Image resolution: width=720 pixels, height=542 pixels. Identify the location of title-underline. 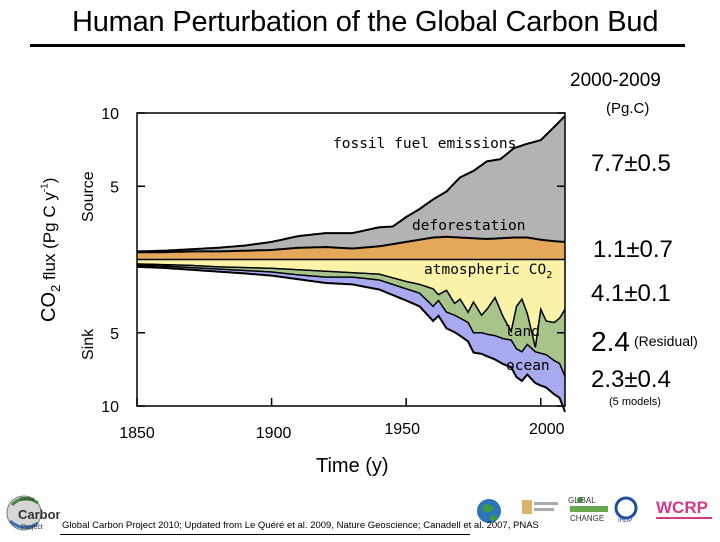
(357, 45).